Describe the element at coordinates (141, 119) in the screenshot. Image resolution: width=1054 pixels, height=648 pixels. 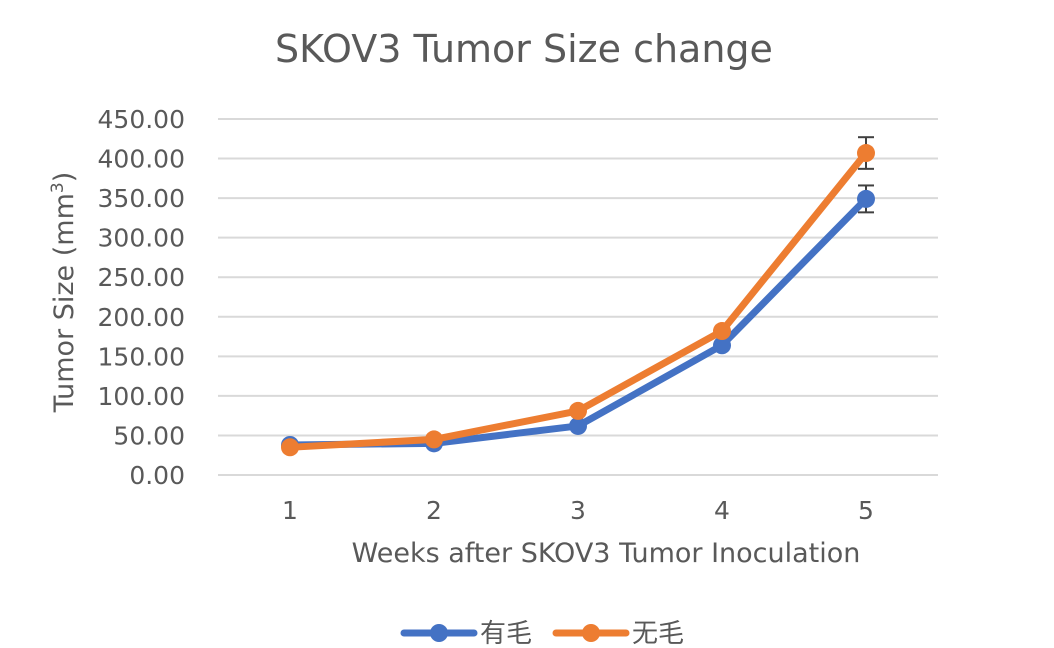
I see `y-tick-label: 450.00` at that location.